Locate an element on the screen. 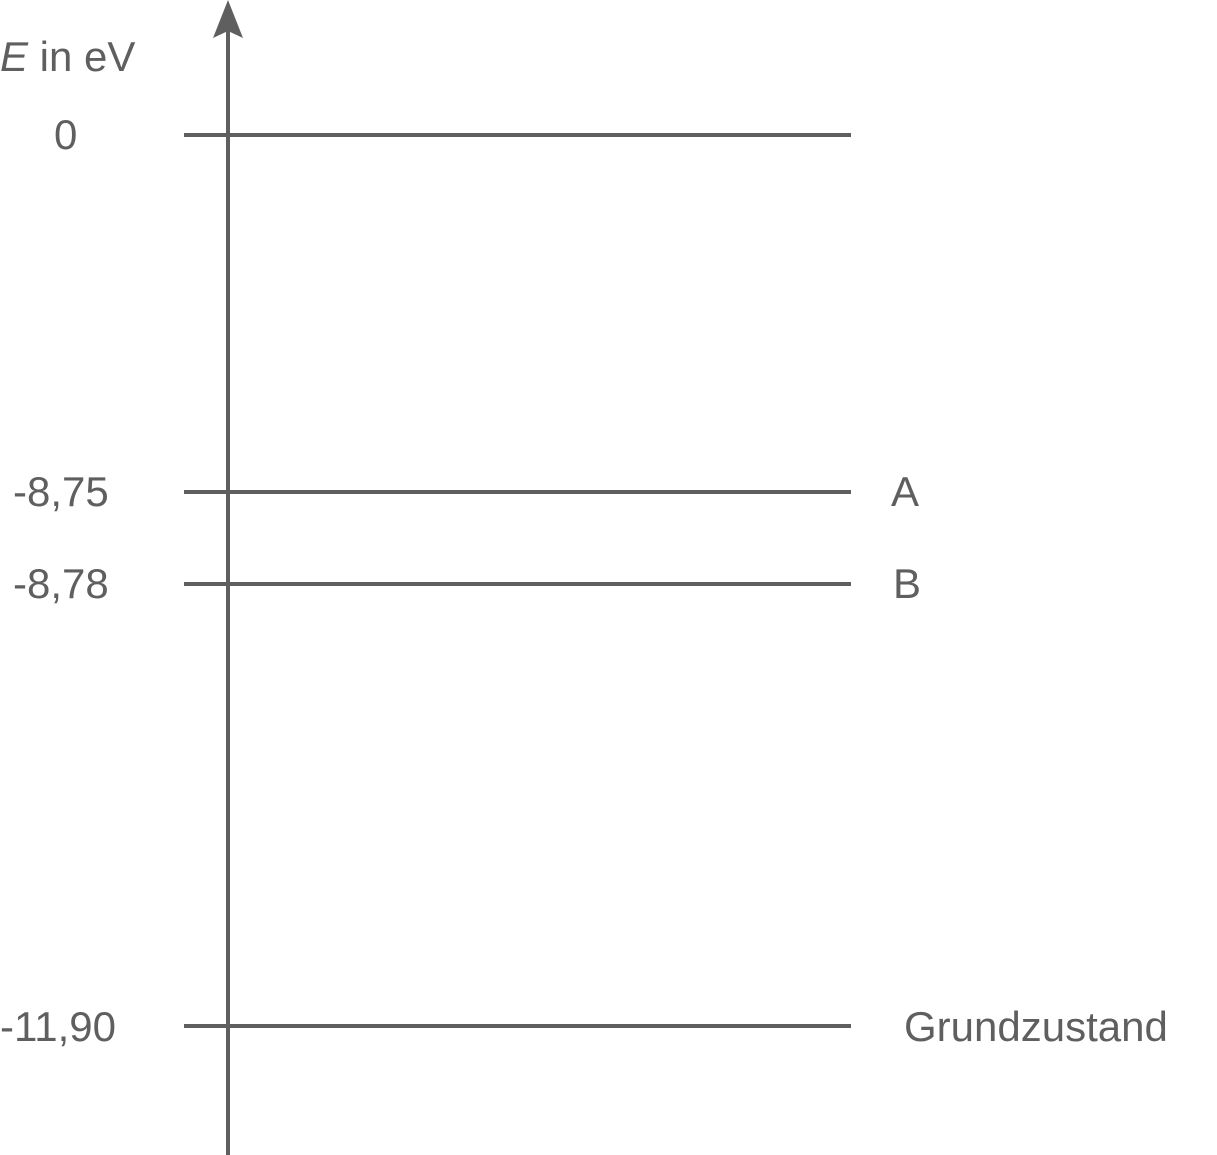 The width and height of the screenshot is (1217, 1155). level-name-b: B is located at coordinates (907, 583).